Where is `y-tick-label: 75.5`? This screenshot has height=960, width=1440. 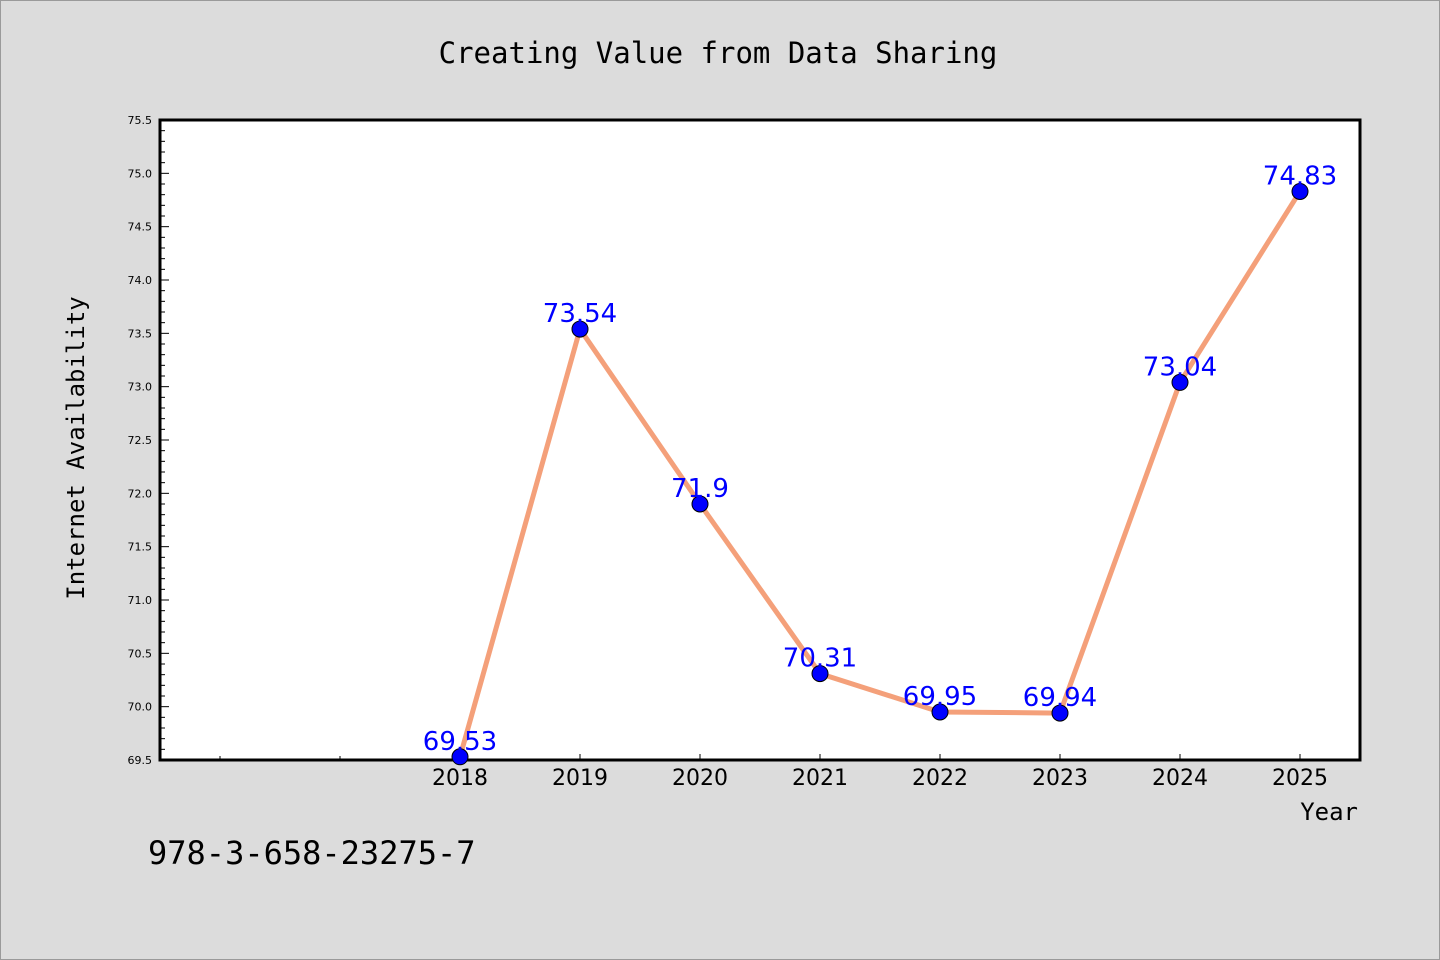 y-tick-label: 75.5 is located at coordinates (140, 120).